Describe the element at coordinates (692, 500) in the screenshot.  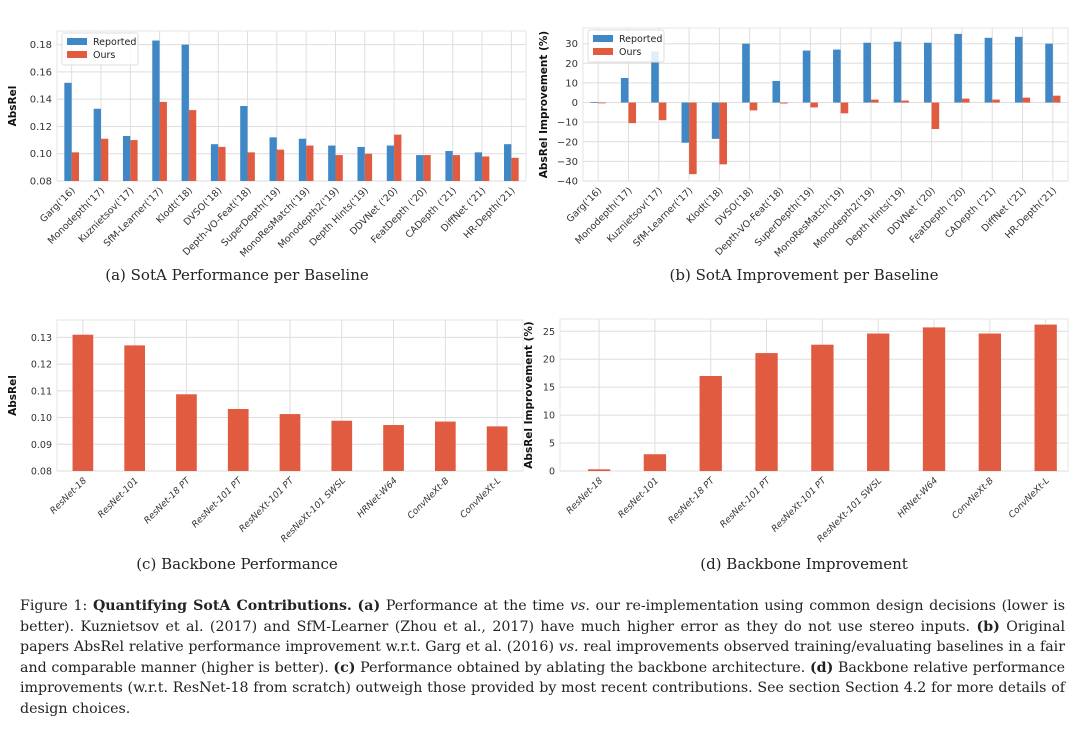
I see `x-tick-label: ResNet-18 PT` at that location.